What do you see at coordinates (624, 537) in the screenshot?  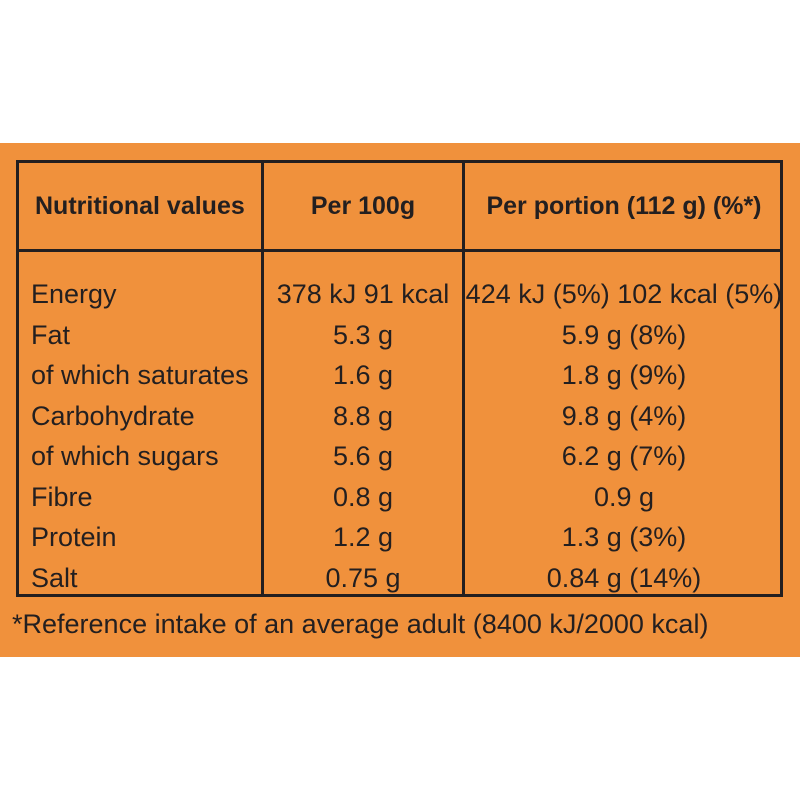 I see `value-per-portion: 1.3 g (3%)` at bounding box center [624, 537].